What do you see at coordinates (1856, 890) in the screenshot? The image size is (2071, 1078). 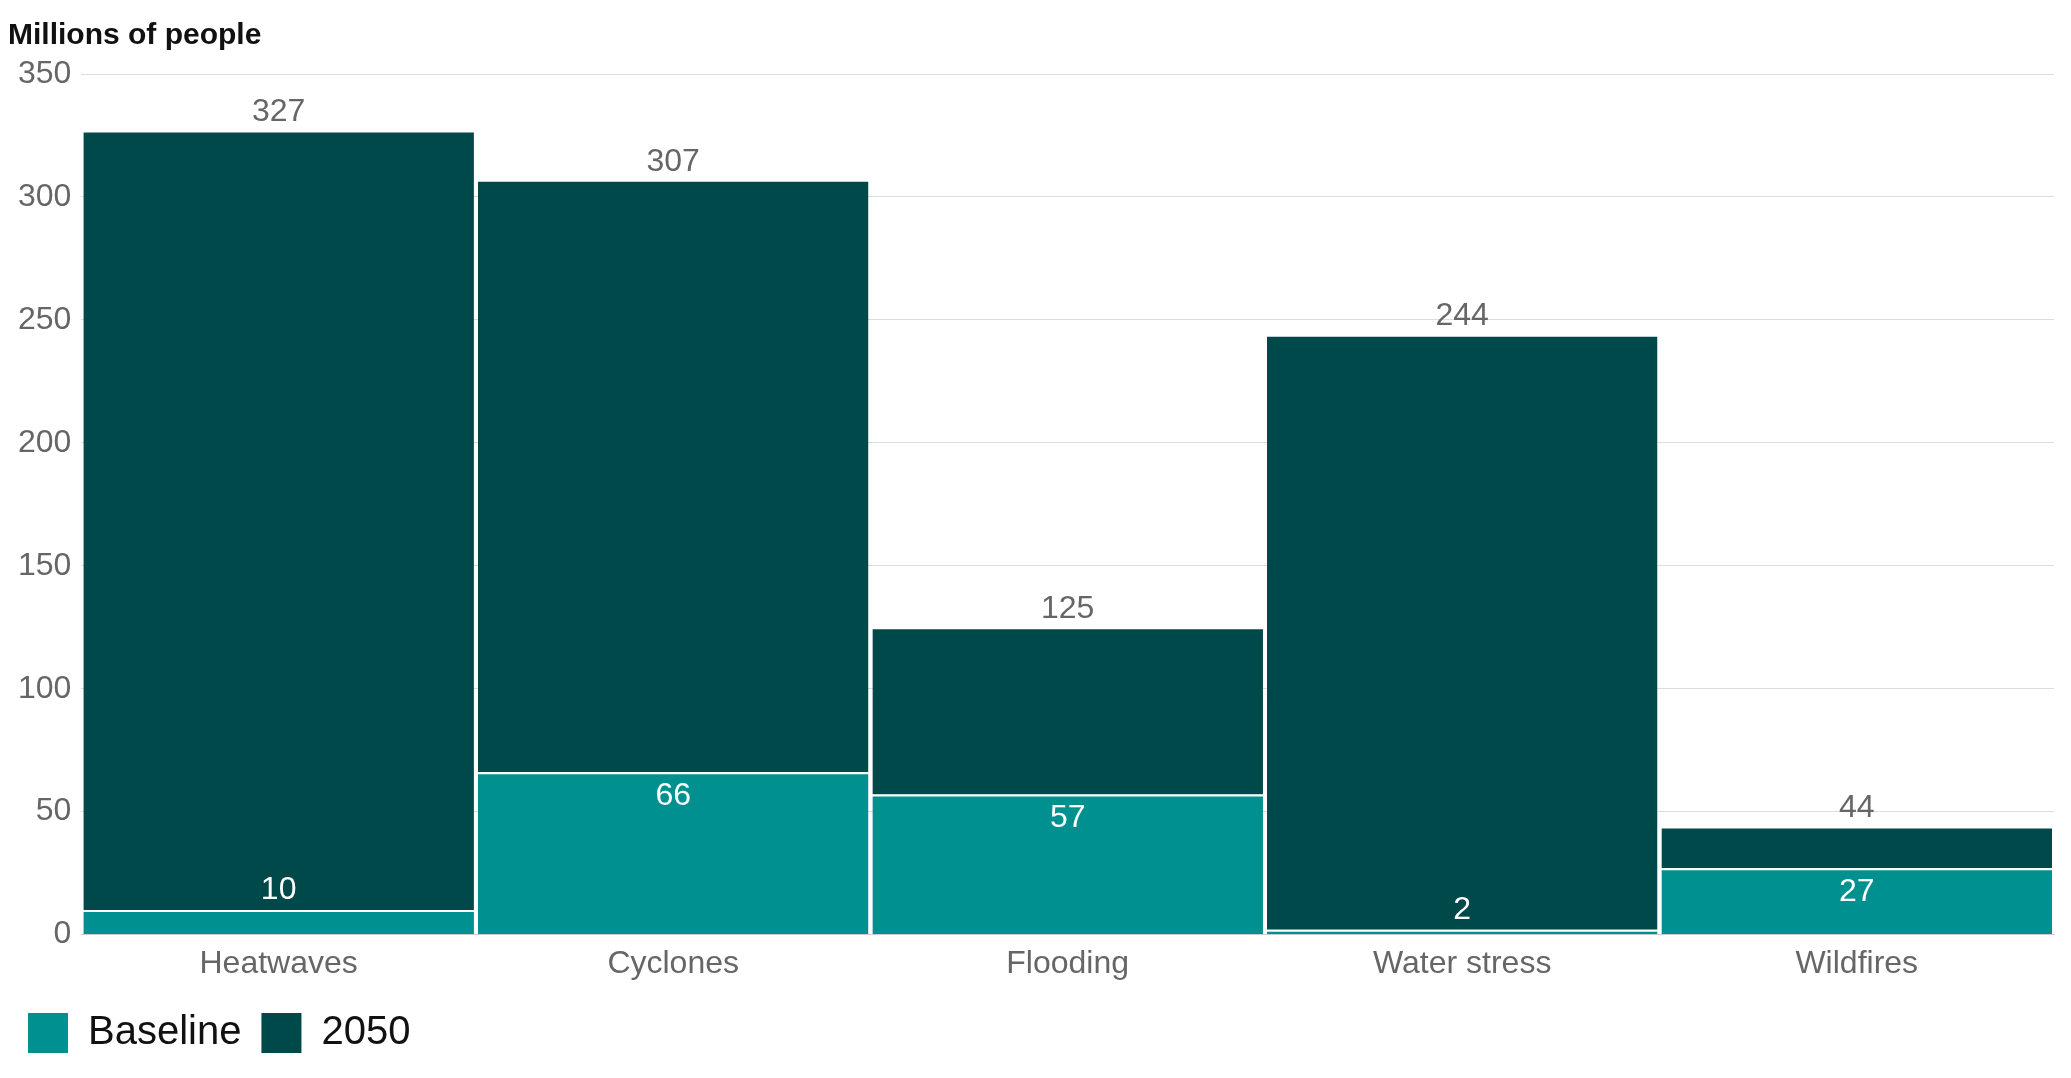 I see `data-label: 27` at bounding box center [1856, 890].